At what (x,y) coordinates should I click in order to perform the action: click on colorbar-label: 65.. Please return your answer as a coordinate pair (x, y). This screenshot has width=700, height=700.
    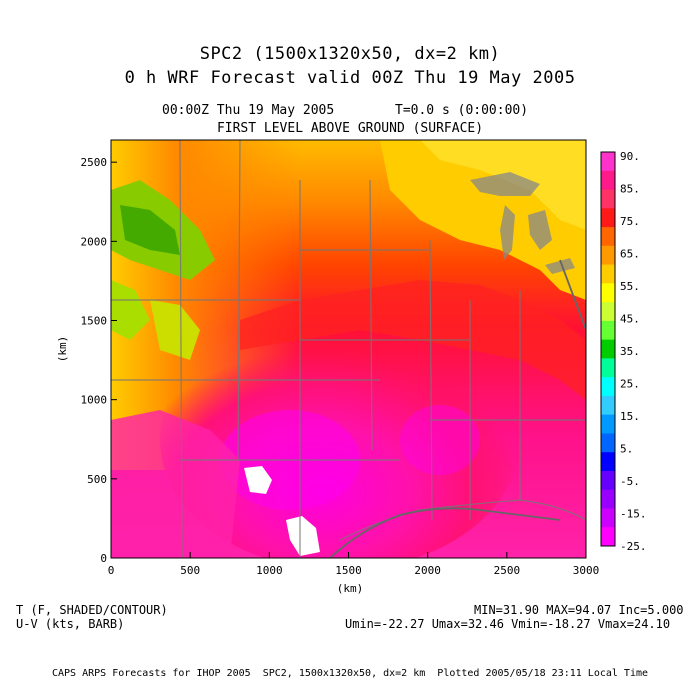
    Looking at the image, I should click on (630, 254).